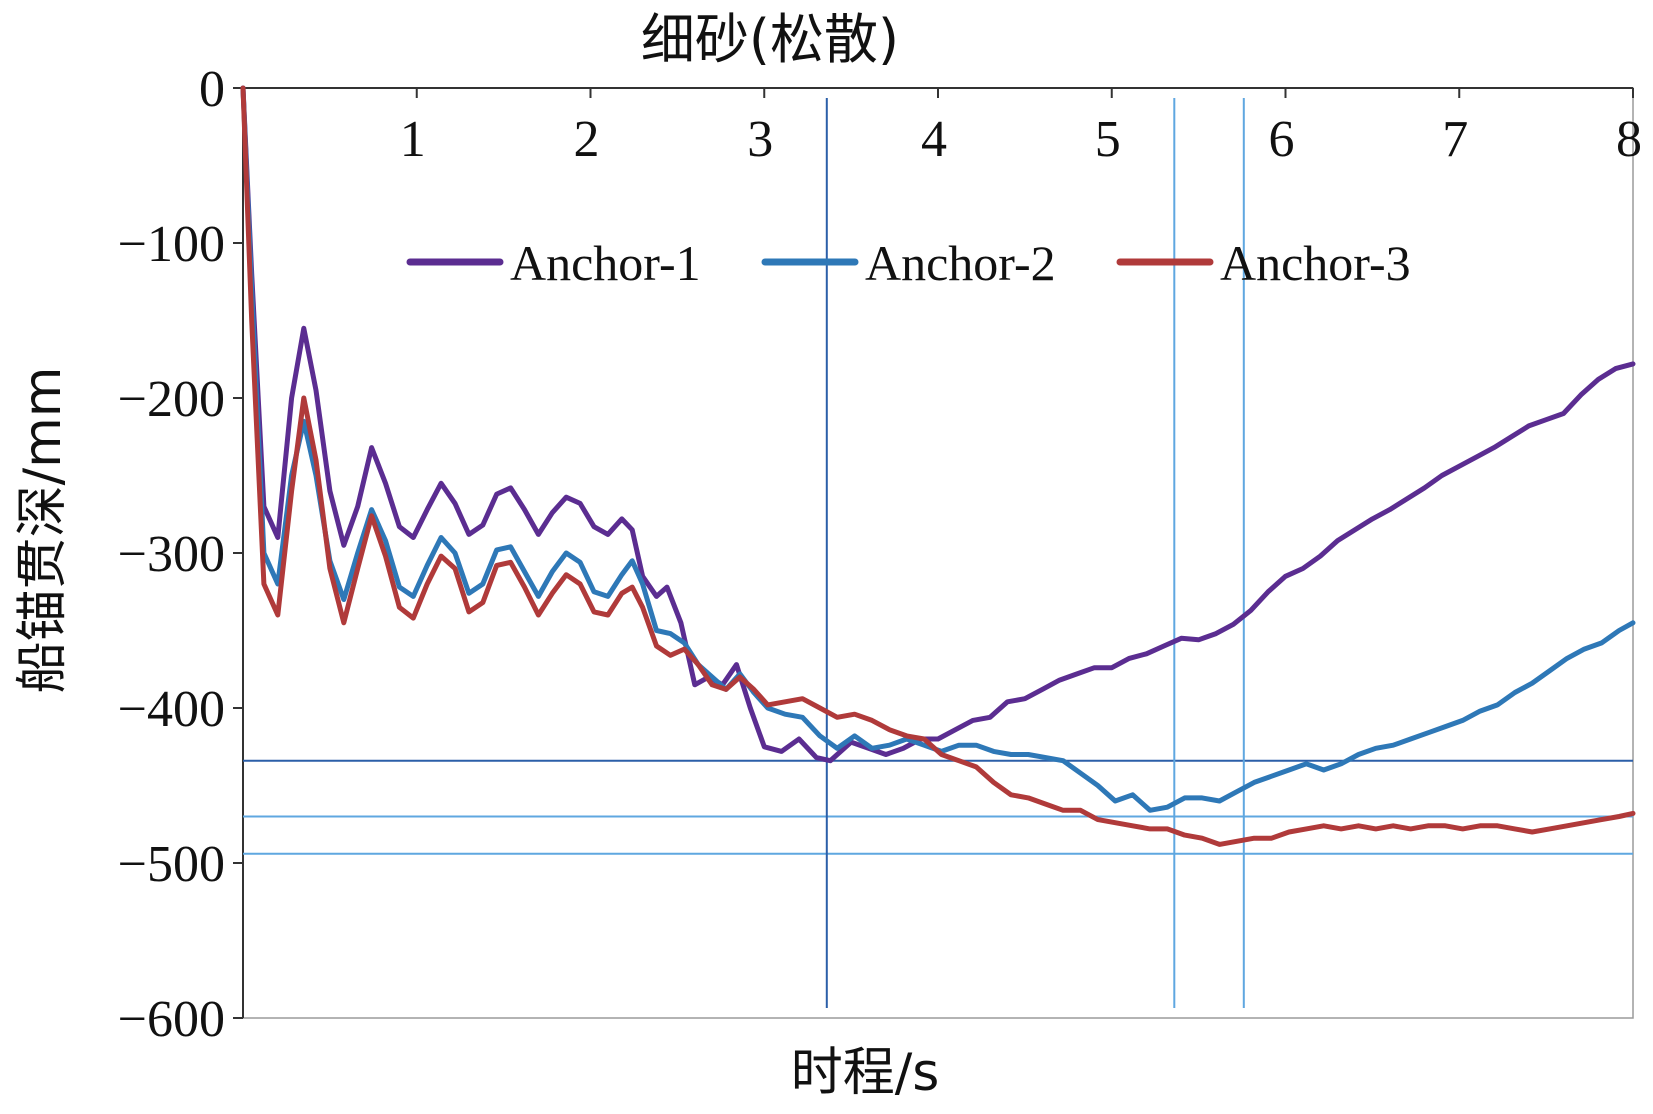 Image resolution: width=1653 pixels, height=1114 pixels. Describe the element at coordinates (934, 139) in the screenshot. I see `x-tick-label: 4` at that location.